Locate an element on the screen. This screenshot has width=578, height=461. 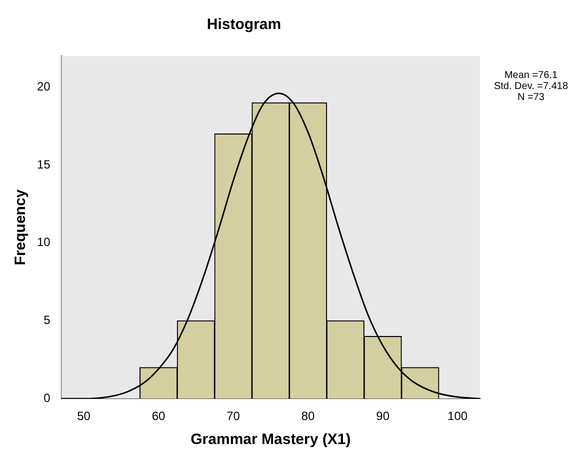
x-tick-label: 50 is located at coordinates (84, 416).